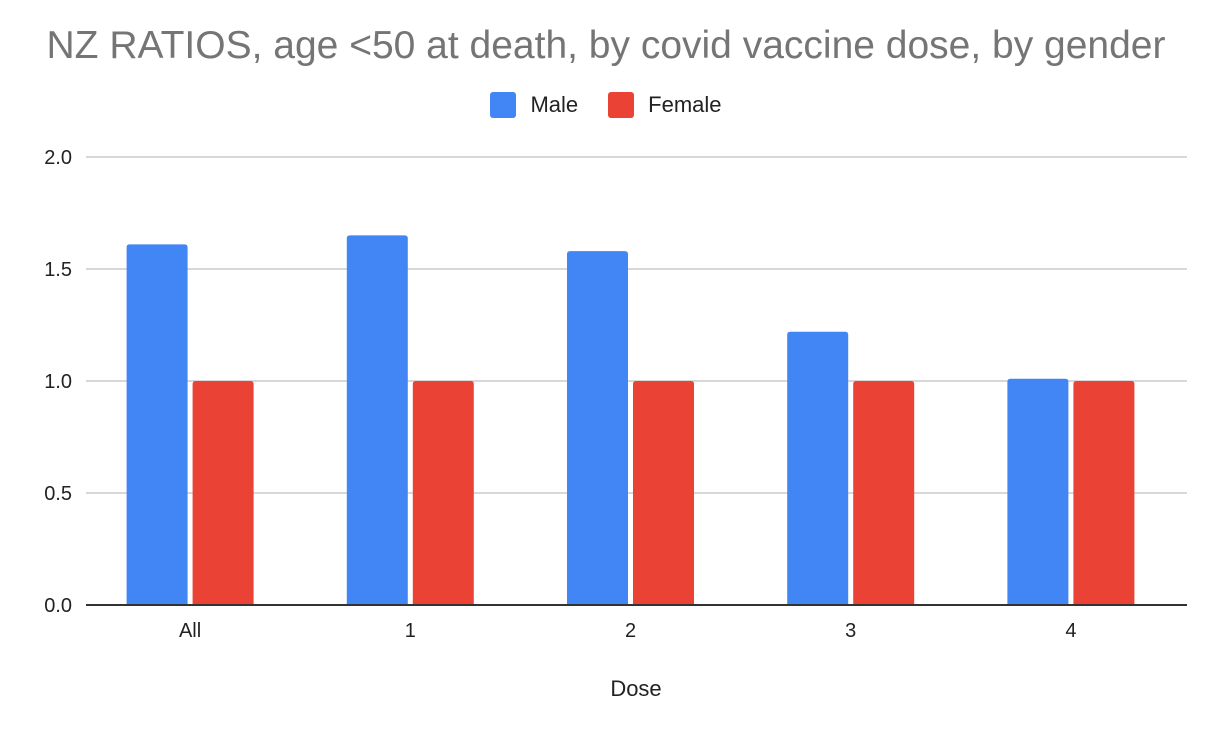 The width and height of the screenshot is (1212, 730). What do you see at coordinates (190, 631) in the screenshot?
I see `x-tick-label: All` at bounding box center [190, 631].